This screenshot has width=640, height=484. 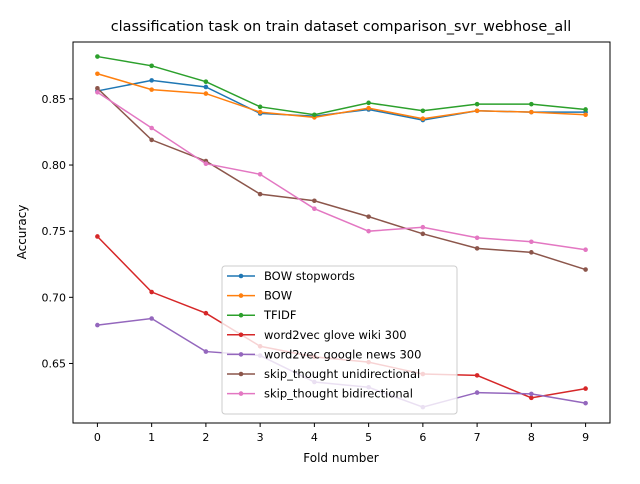 What do you see at coordinates (531, 437) in the screenshot?
I see `x-tick-label: 8` at bounding box center [531, 437].